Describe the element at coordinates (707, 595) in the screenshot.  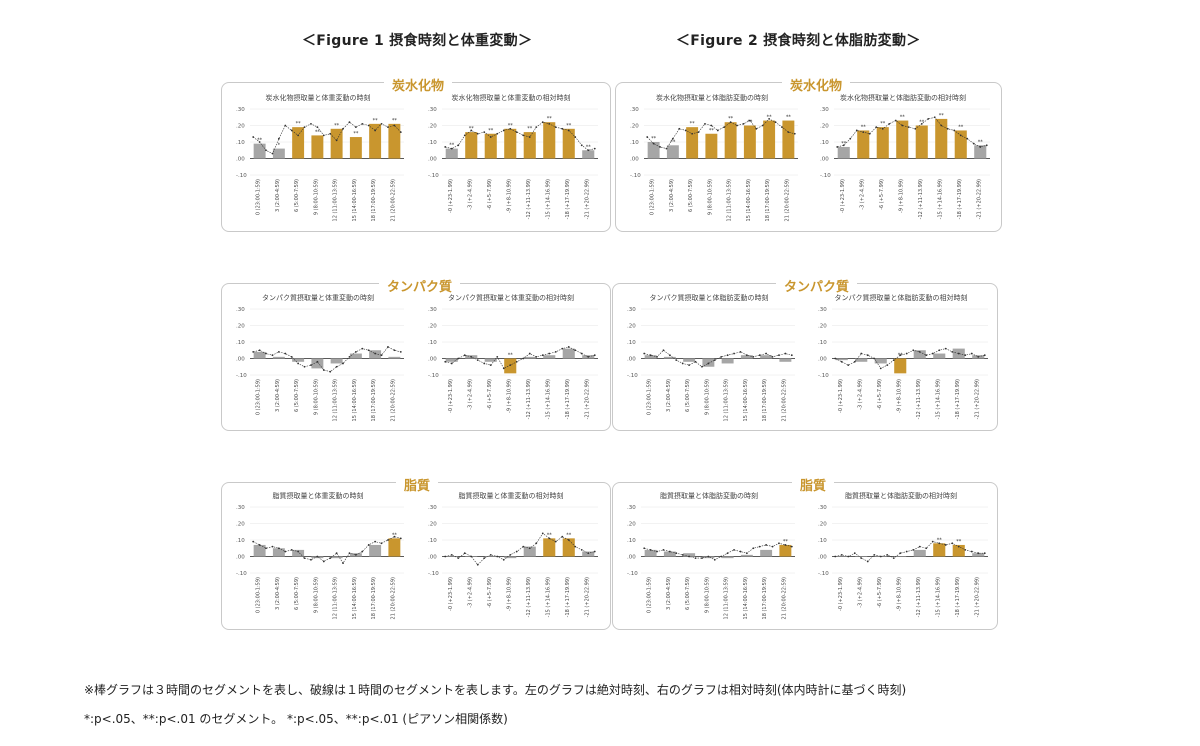
I see `x-tick-label: 9 (8:00-10:59)` at that location.